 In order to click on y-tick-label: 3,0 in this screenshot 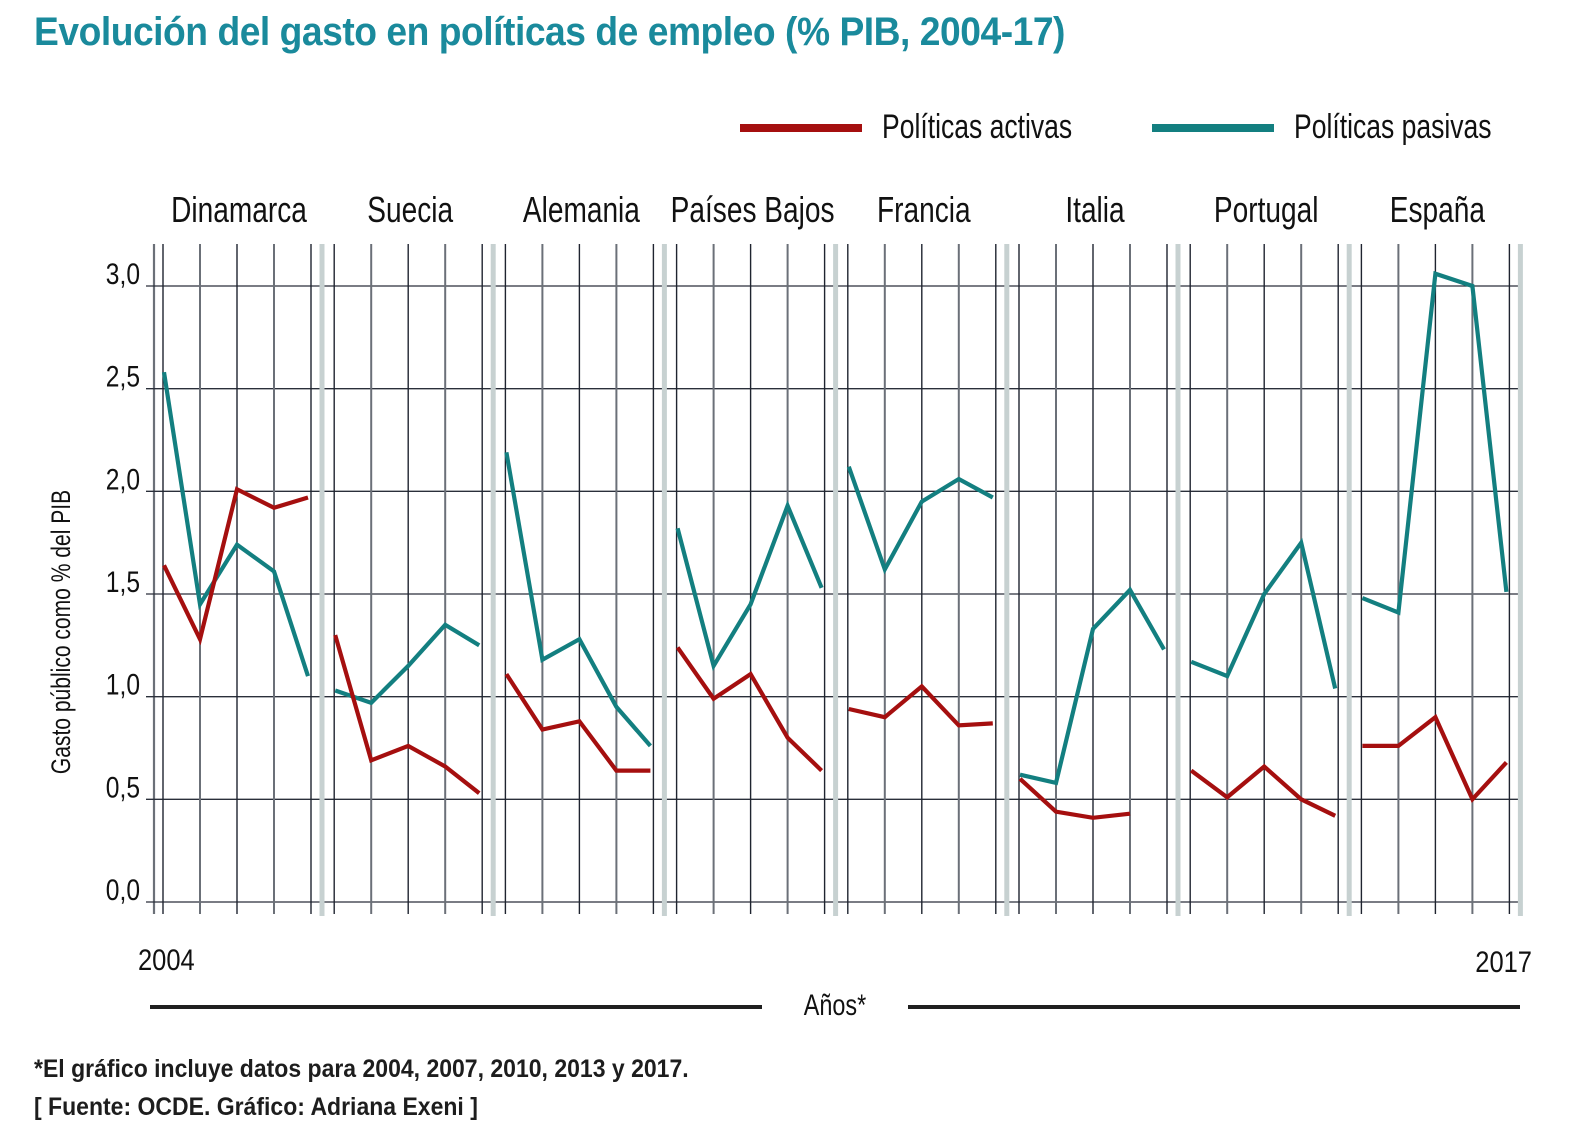, I will do `click(123, 274)`.